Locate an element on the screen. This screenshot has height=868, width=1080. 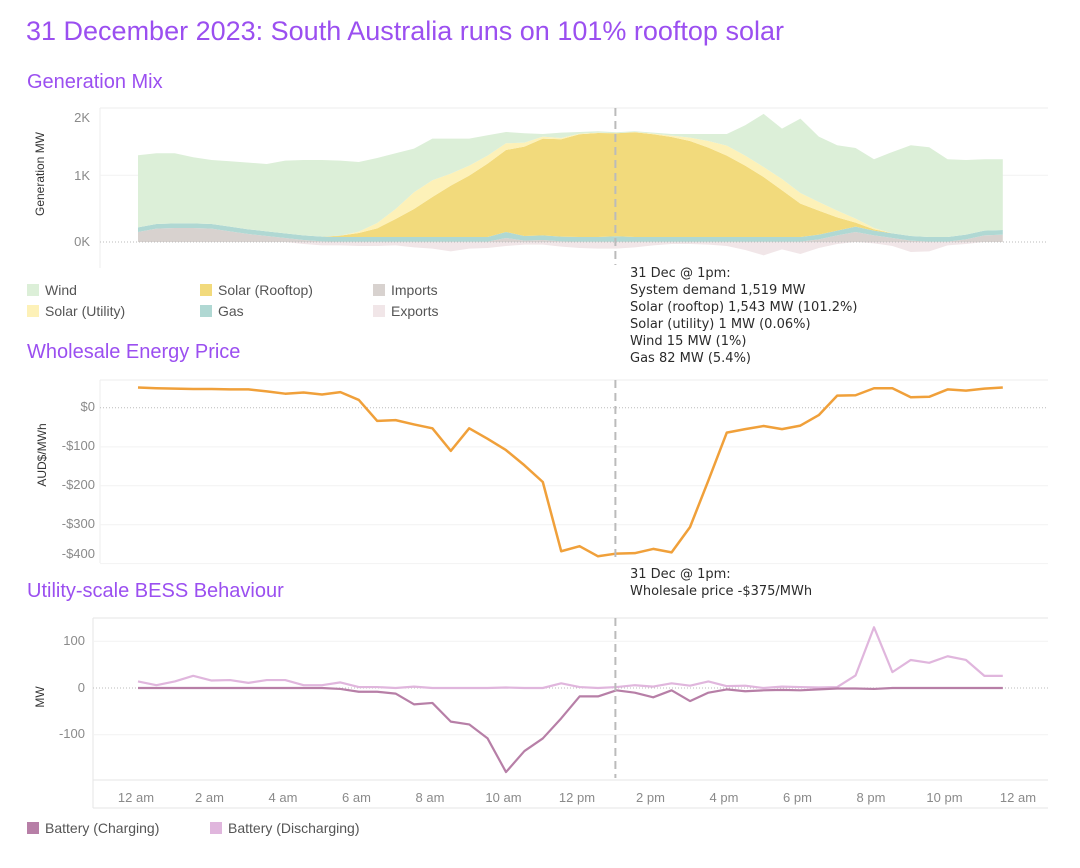
tooltip-line: System demand 1,519 MW is located at coordinates (718, 290).